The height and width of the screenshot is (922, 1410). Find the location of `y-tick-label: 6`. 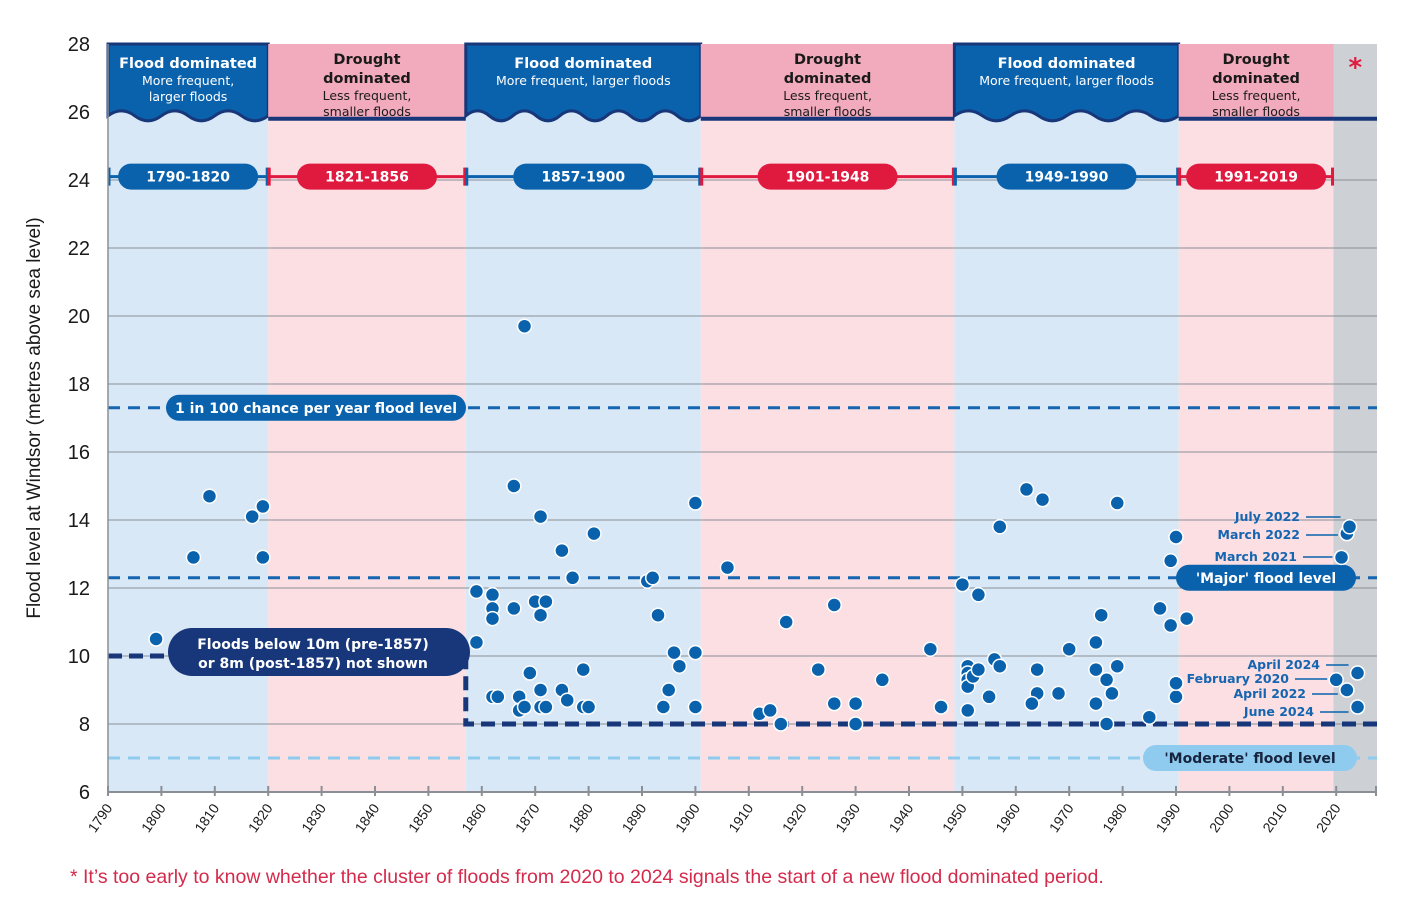

y-tick-label: 6 is located at coordinates (84, 793).